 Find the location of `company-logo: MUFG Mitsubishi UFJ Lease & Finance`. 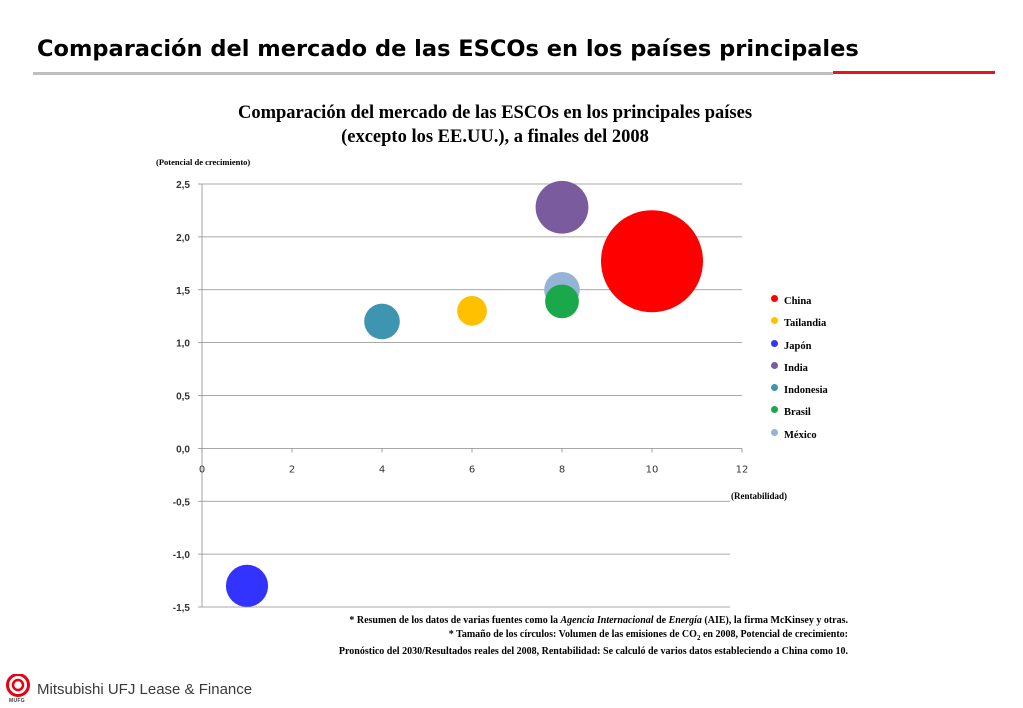

company-logo: MUFG Mitsubishi UFJ Lease & Finance is located at coordinates (134, 691).